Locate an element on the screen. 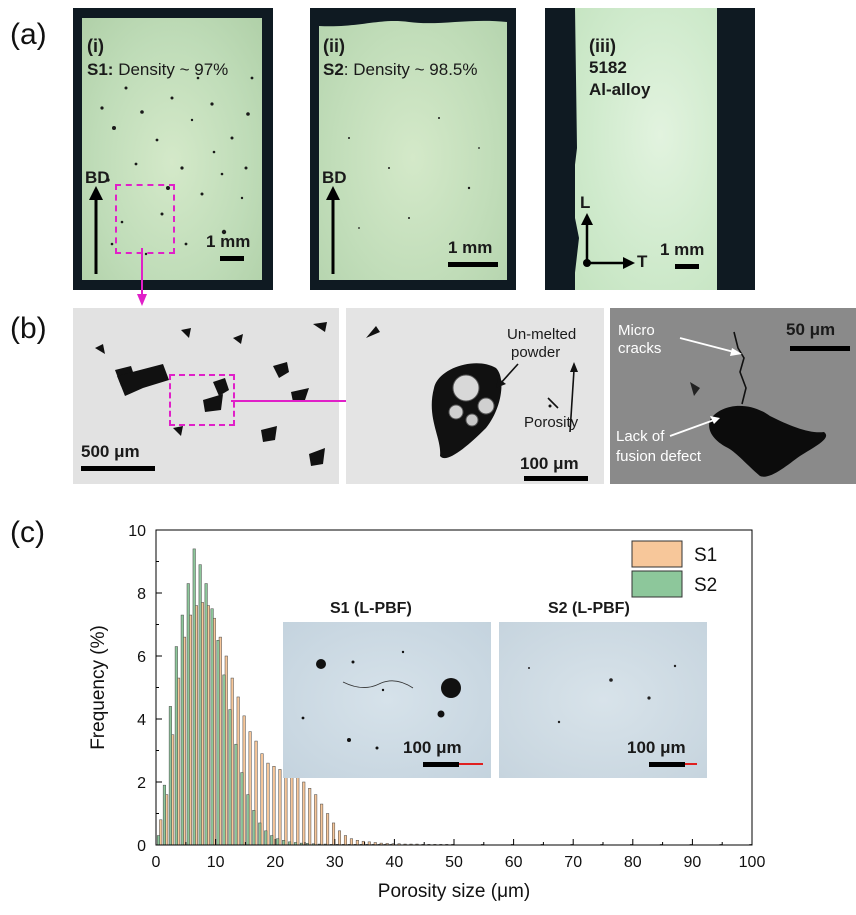 The image size is (856, 915). sem-image-2: Un-melted powder Porosity 100 μm is located at coordinates (475, 396).